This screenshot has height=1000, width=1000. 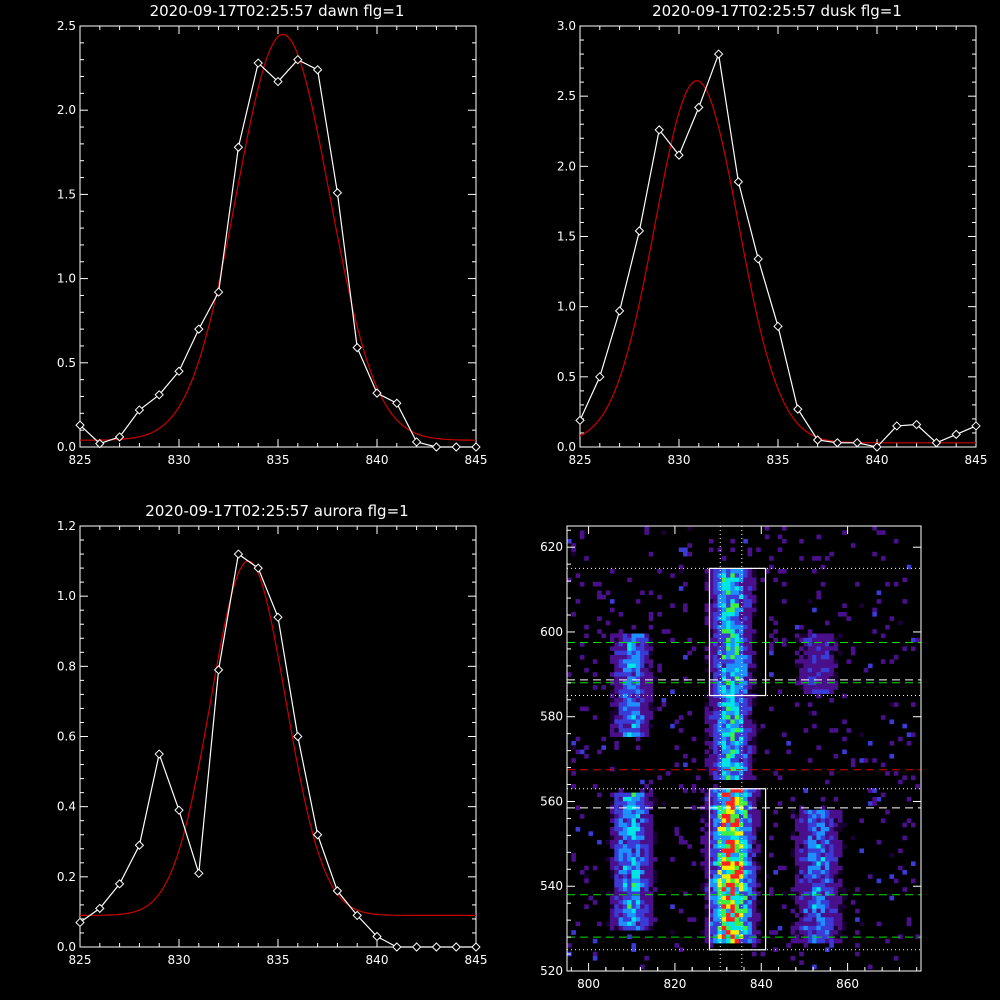 What do you see at coordinates (397, 403) in the screenshot?
I see `dawn-data-point` at bounding box center [397, 403].